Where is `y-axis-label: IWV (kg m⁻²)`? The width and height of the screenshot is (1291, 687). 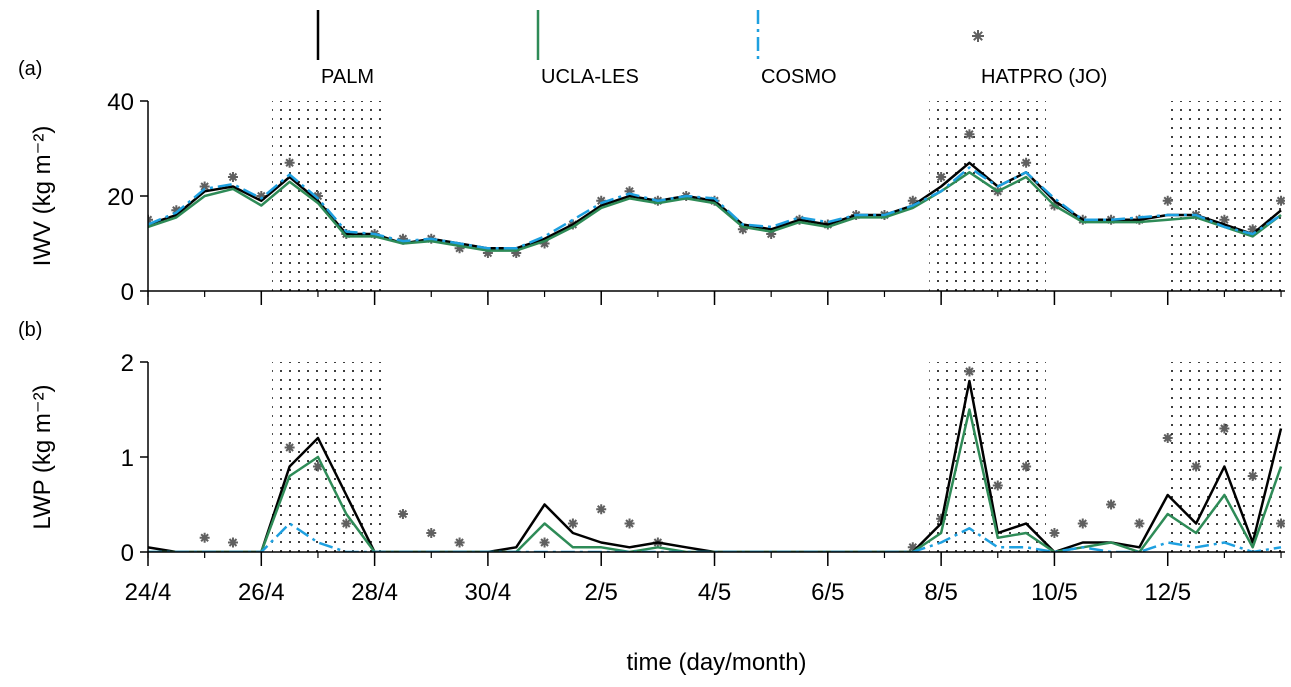
y-axis-label: IWV (kg m⁻²) is located at coordinates (42, 196).